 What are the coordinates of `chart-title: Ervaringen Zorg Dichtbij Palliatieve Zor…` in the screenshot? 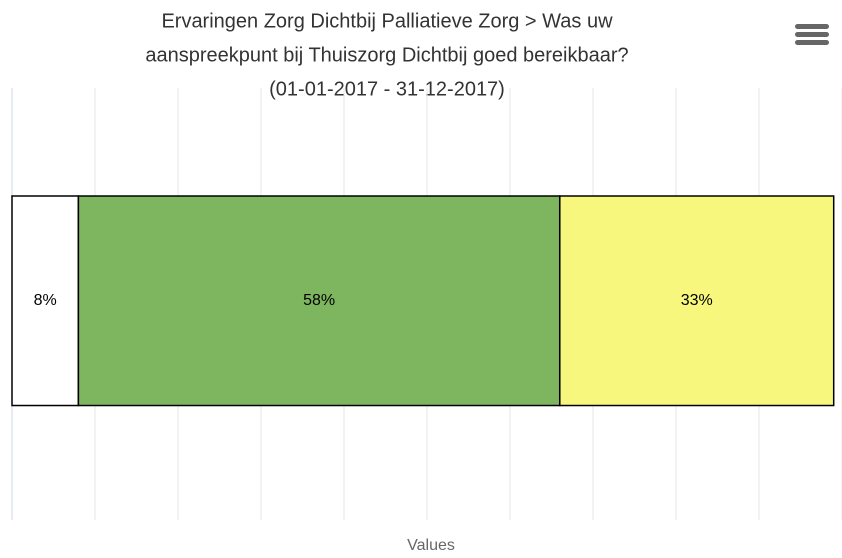 It's located at (387, 21).